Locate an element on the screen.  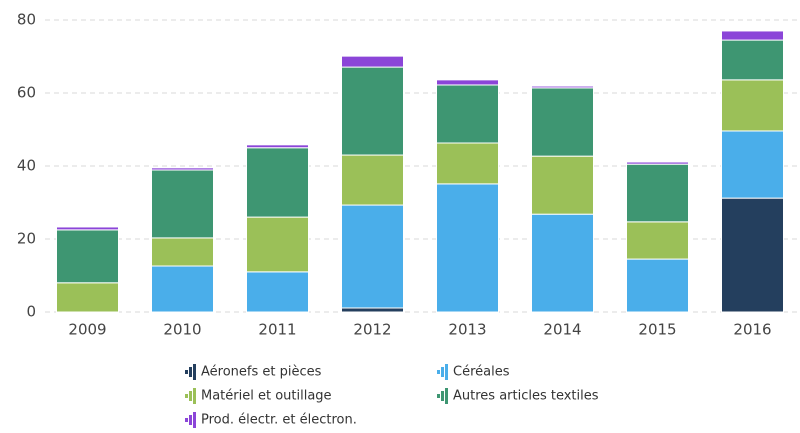
x-tick-label: 2009 is located at coordinates (87, 330).